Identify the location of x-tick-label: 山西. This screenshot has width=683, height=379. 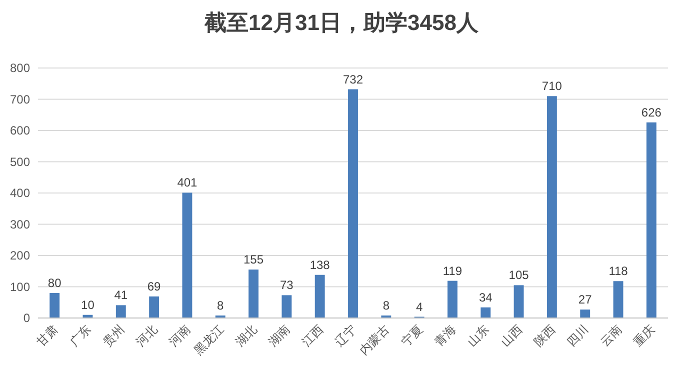
(511, 336).